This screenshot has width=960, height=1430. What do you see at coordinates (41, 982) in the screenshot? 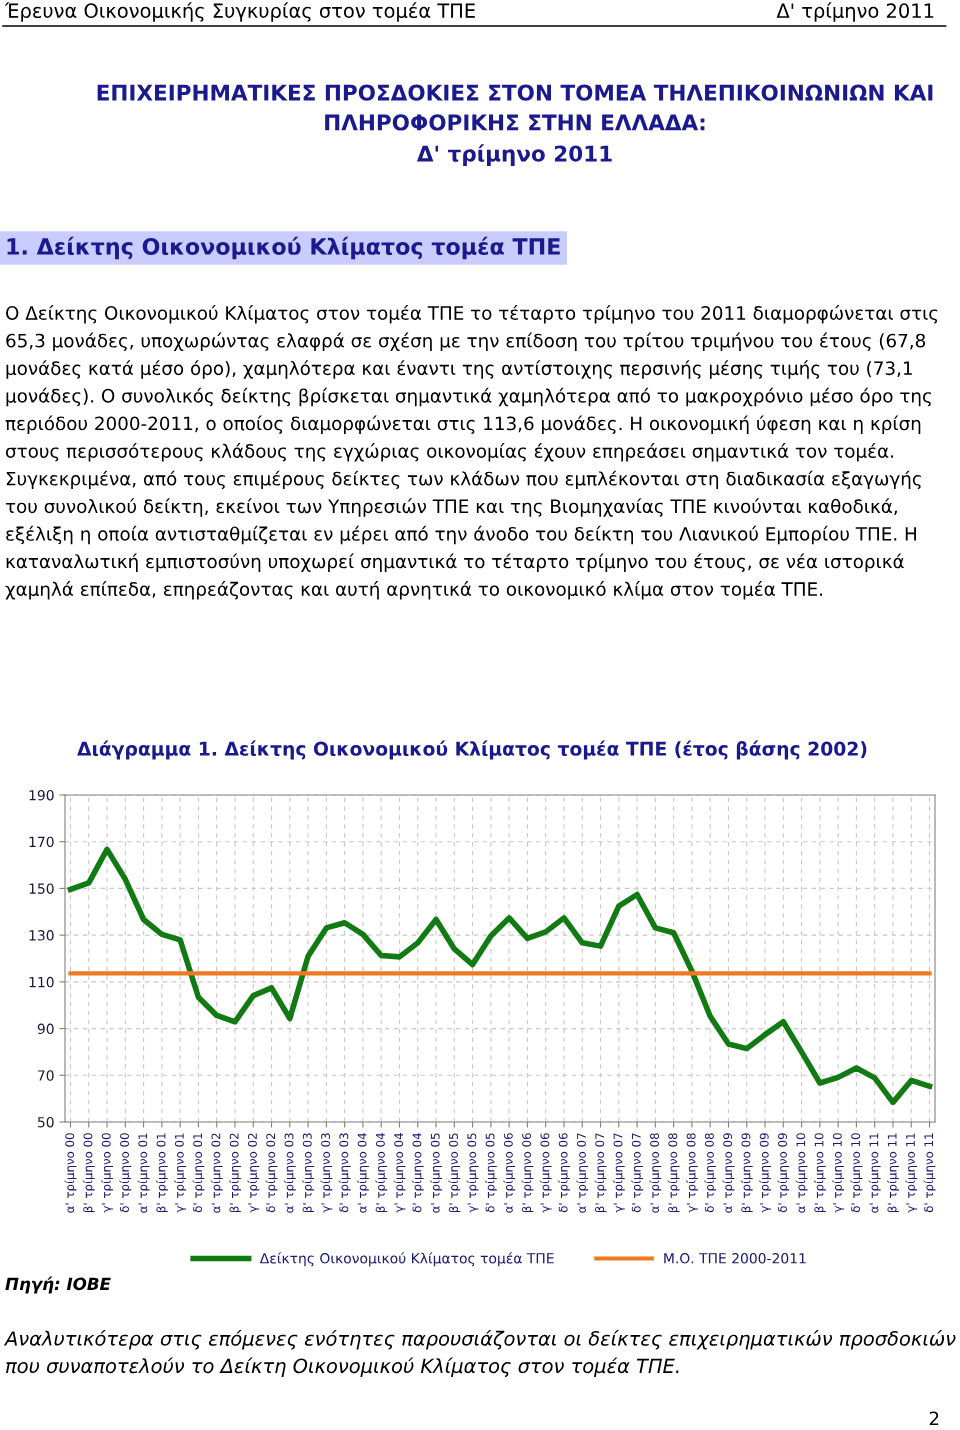
I see `y-tick-label: 110` at bounding box center [41, 982].